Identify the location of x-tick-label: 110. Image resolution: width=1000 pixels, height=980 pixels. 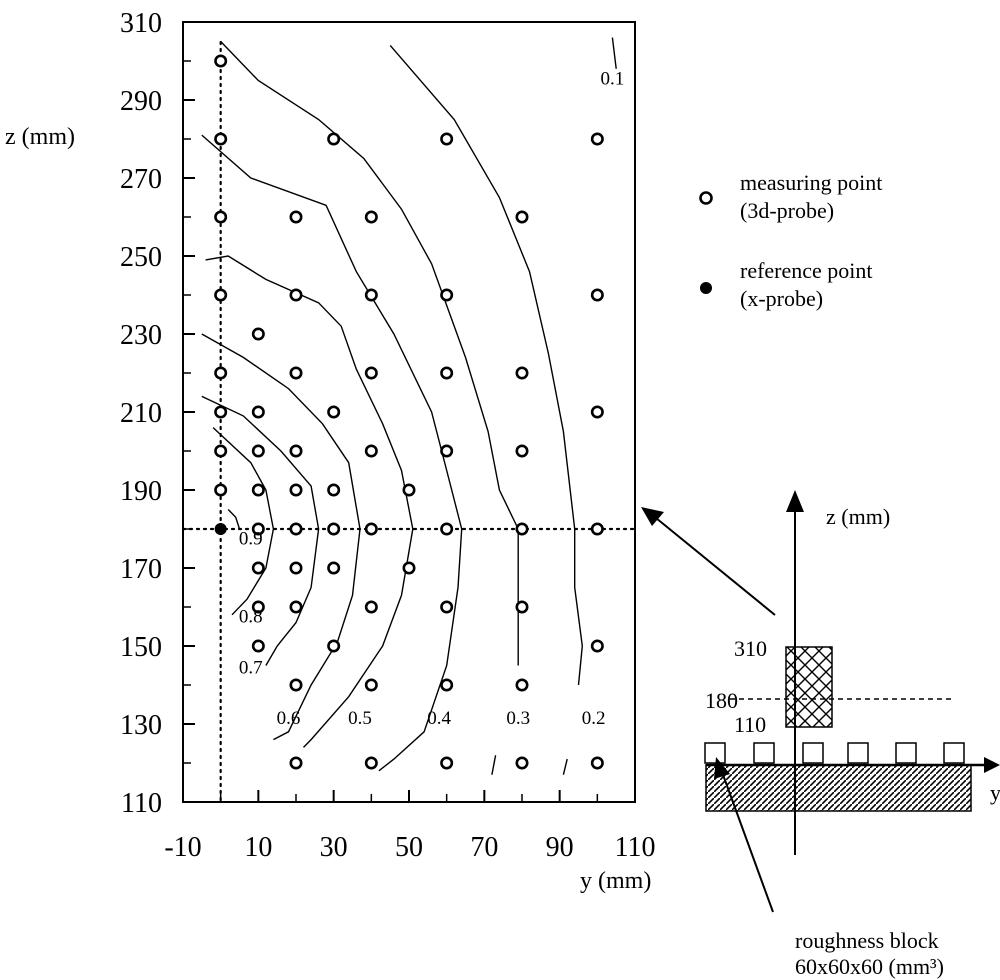
(635, 847).